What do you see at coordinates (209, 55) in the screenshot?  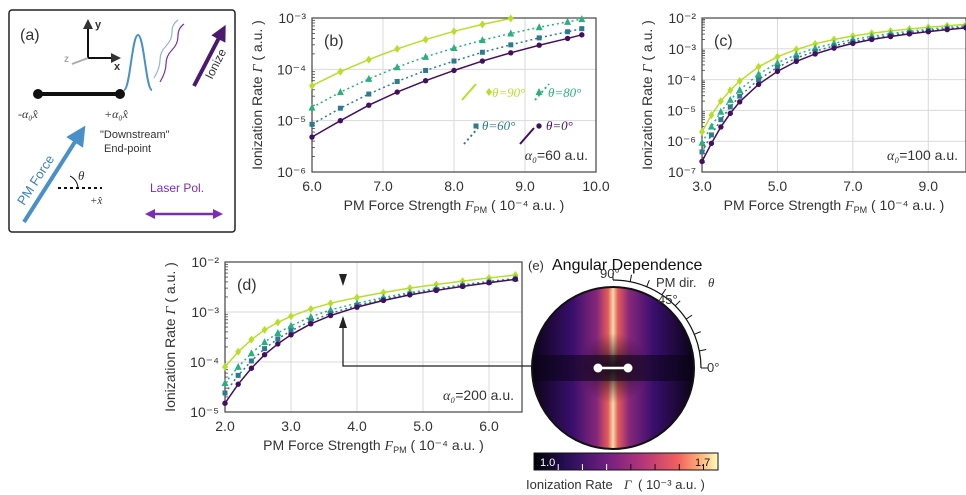 I see `ionize-arrow` at bounding box center [209, 55].